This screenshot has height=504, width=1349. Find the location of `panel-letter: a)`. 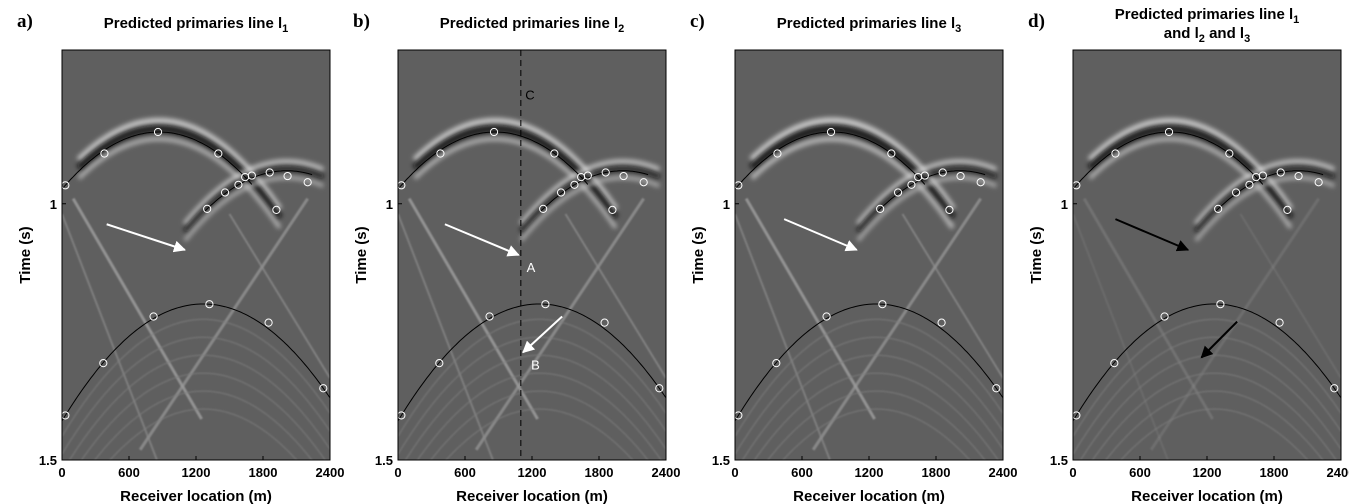

panel-letter: a) is located at coordinates (25, 21).